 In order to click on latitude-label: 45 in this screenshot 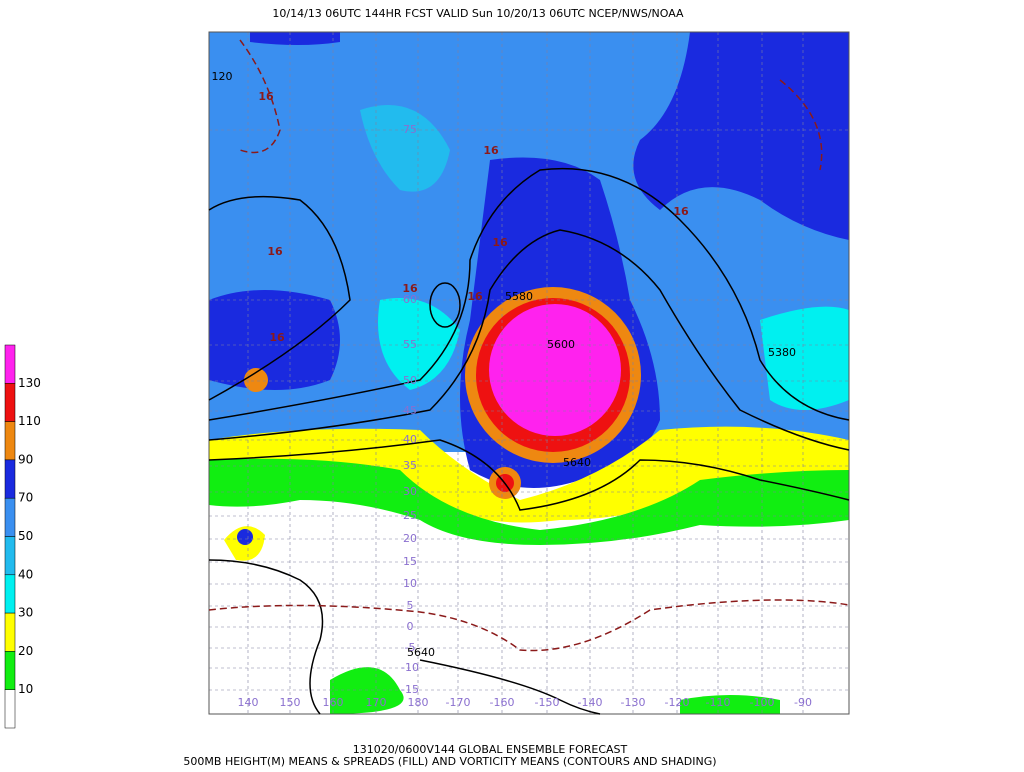, I will do `click(410, 410)`.